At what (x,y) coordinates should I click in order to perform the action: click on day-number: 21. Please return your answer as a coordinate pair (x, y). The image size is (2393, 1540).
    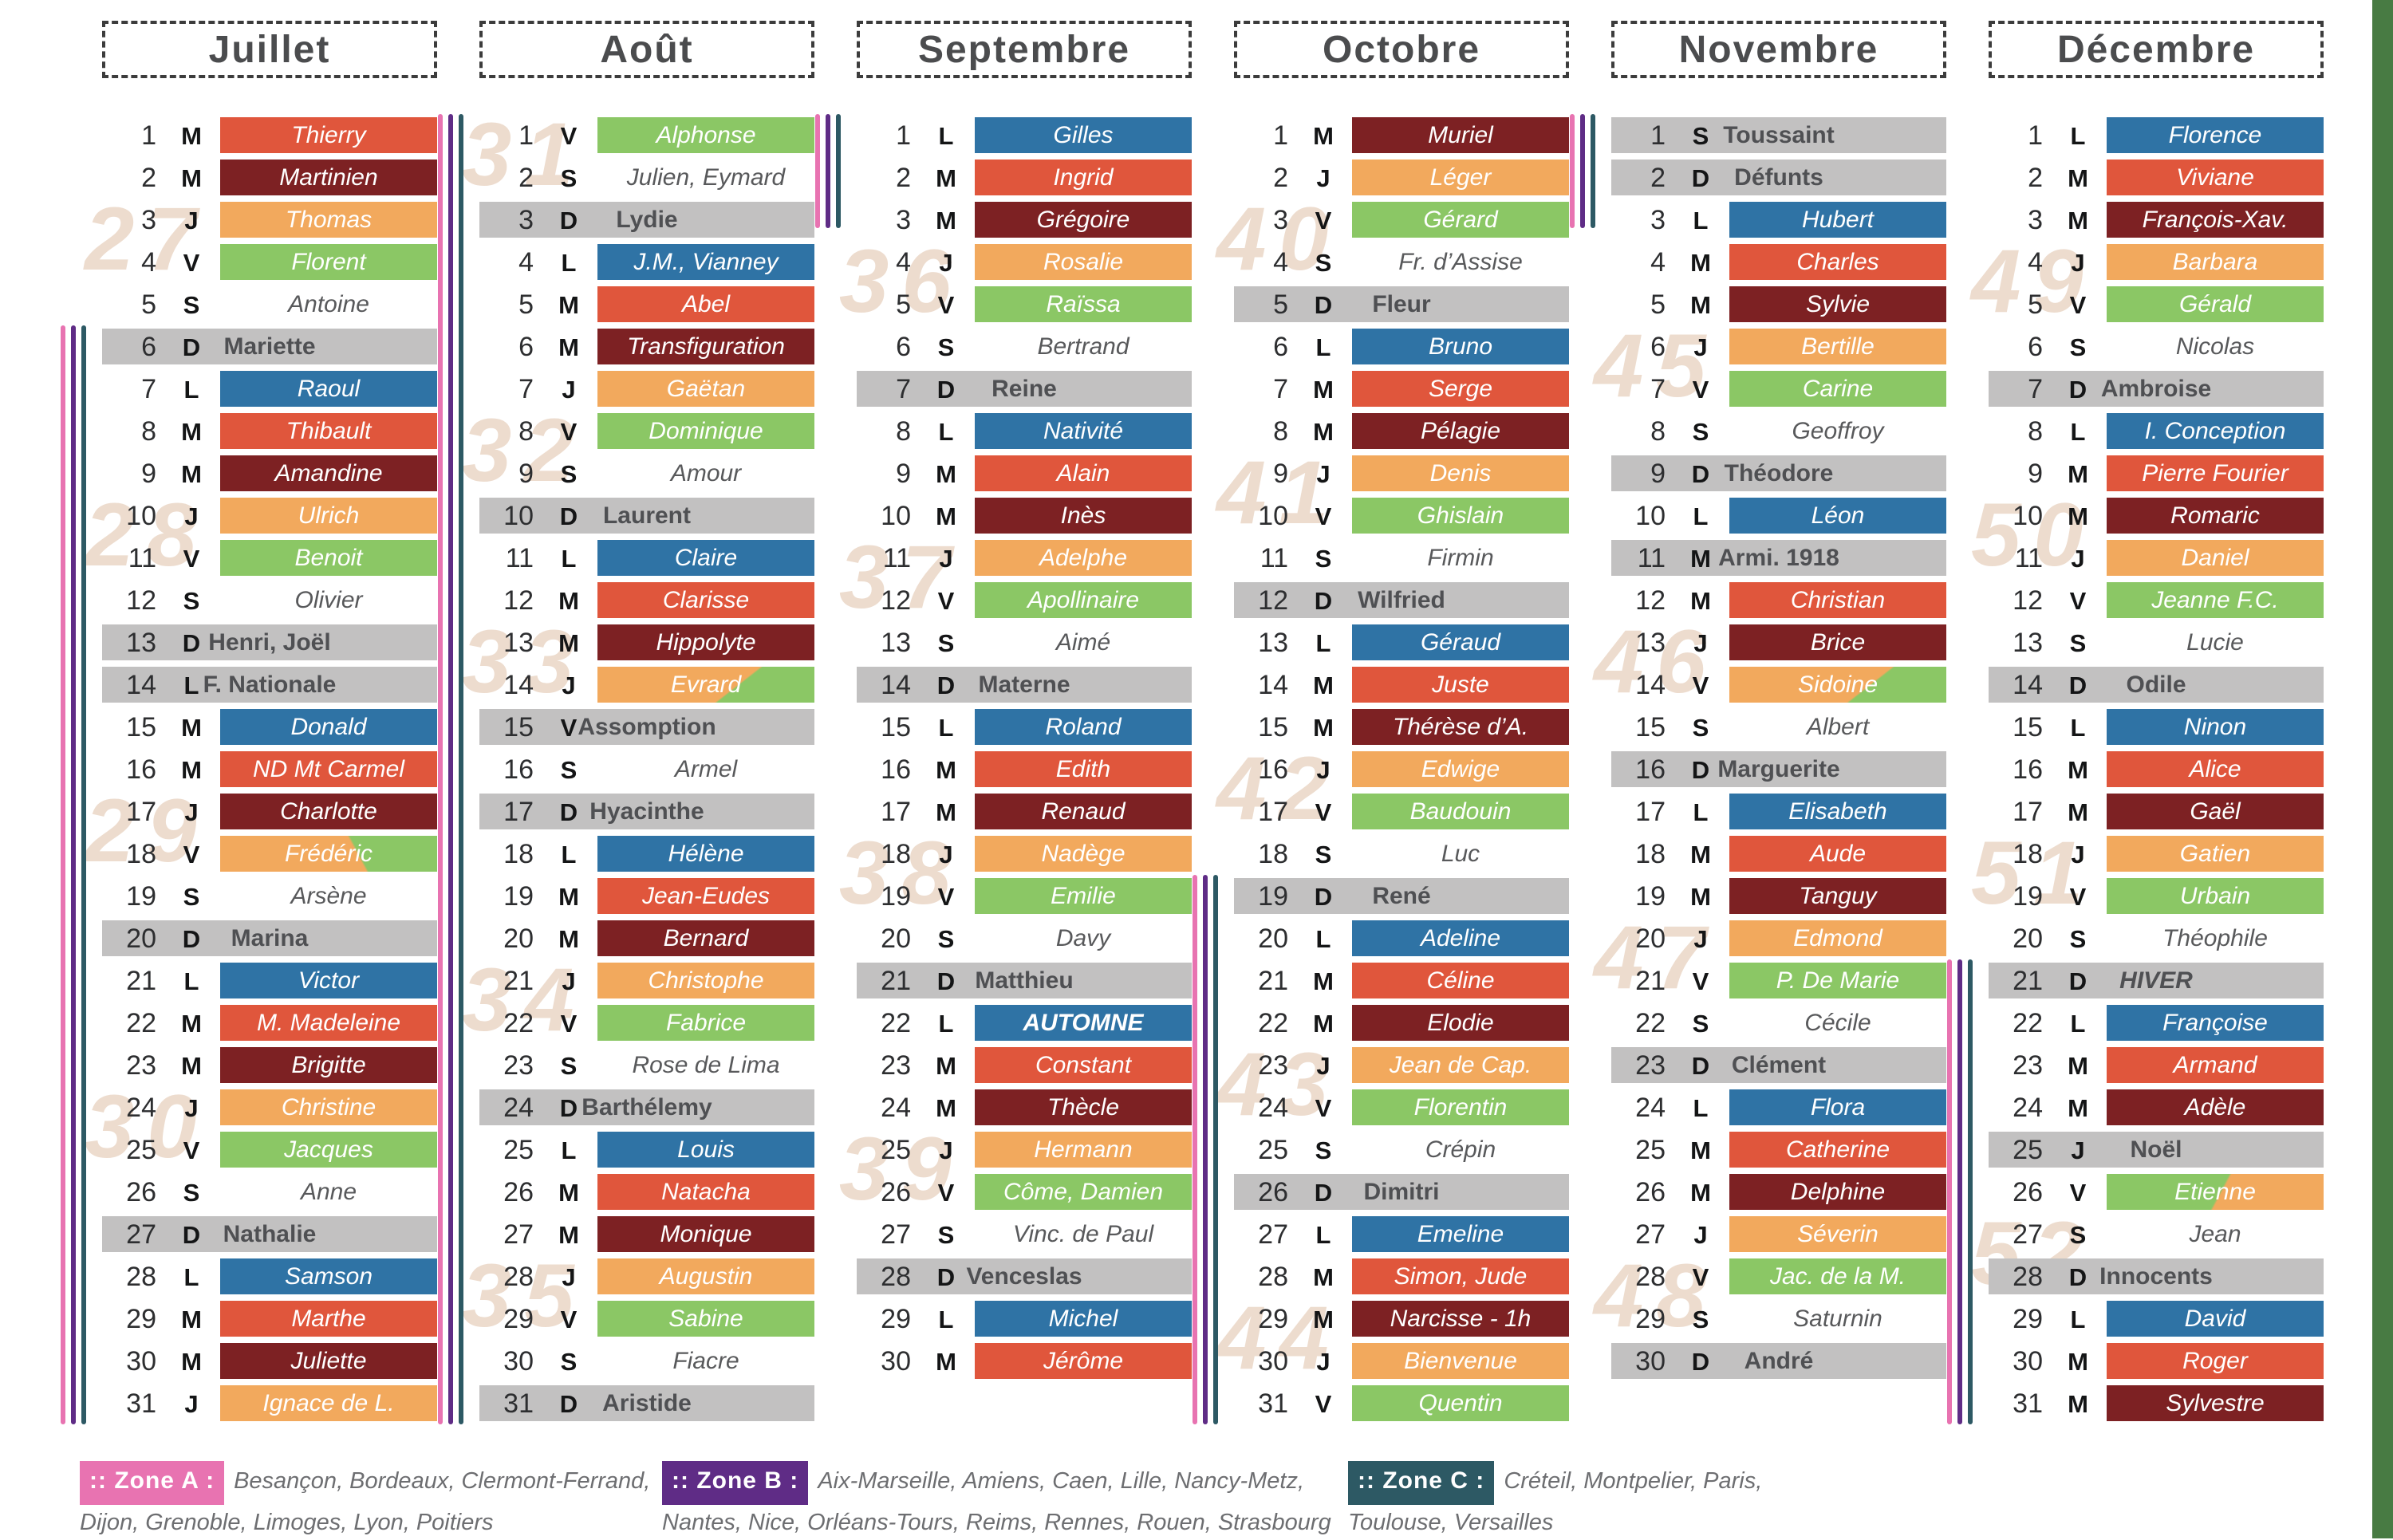
    Looking at the image, I should click on (131, 981).